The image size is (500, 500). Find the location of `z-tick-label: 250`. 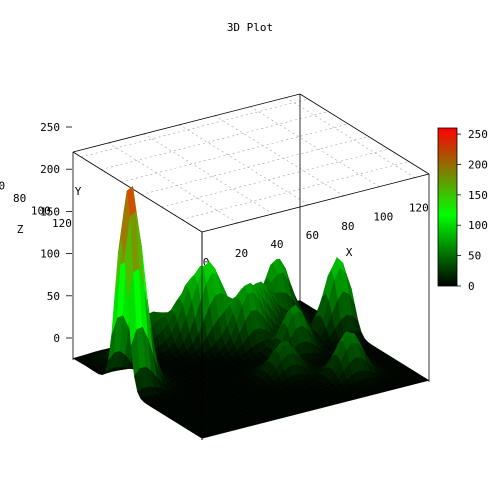

z-tick-label: 250 is located at coordinates (50, 127).